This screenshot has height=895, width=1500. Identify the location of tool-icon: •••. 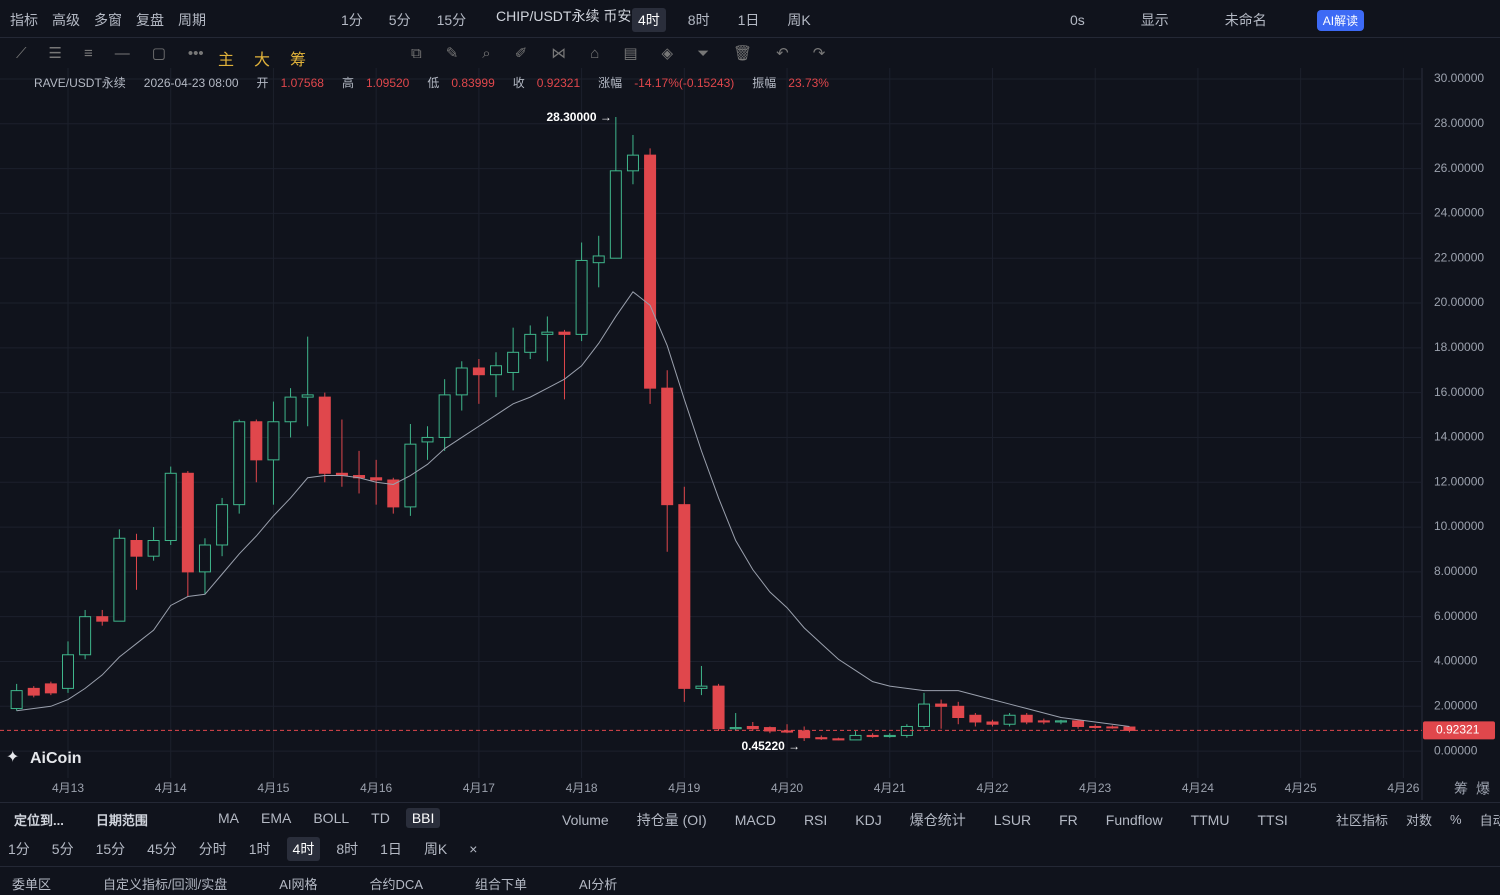
(195, 53).